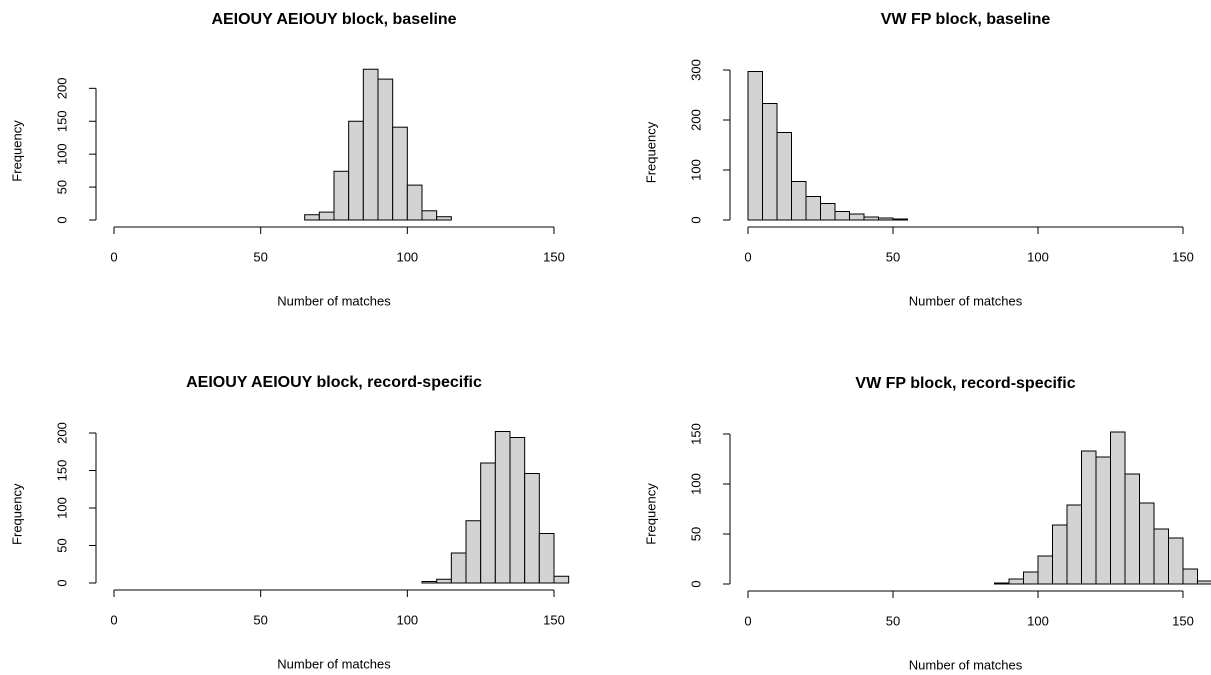  I want to click on chart-title: VW FP block, record-specific, so click(965, 383).